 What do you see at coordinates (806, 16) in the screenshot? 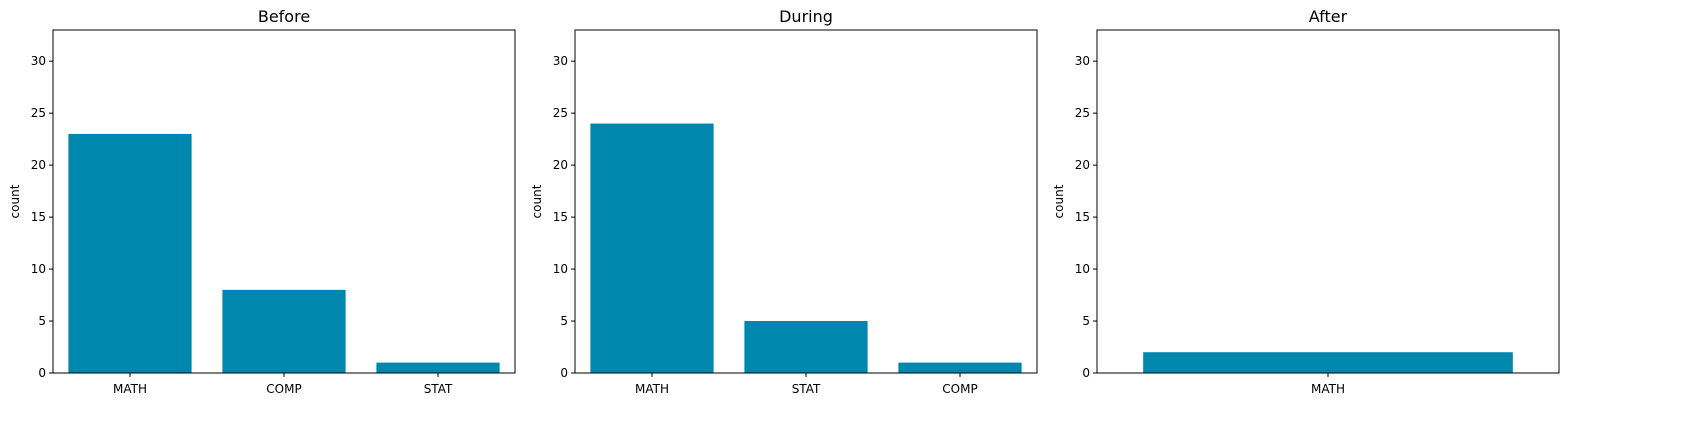
I see `subplot-title: During` at bounding box center [806, 16].